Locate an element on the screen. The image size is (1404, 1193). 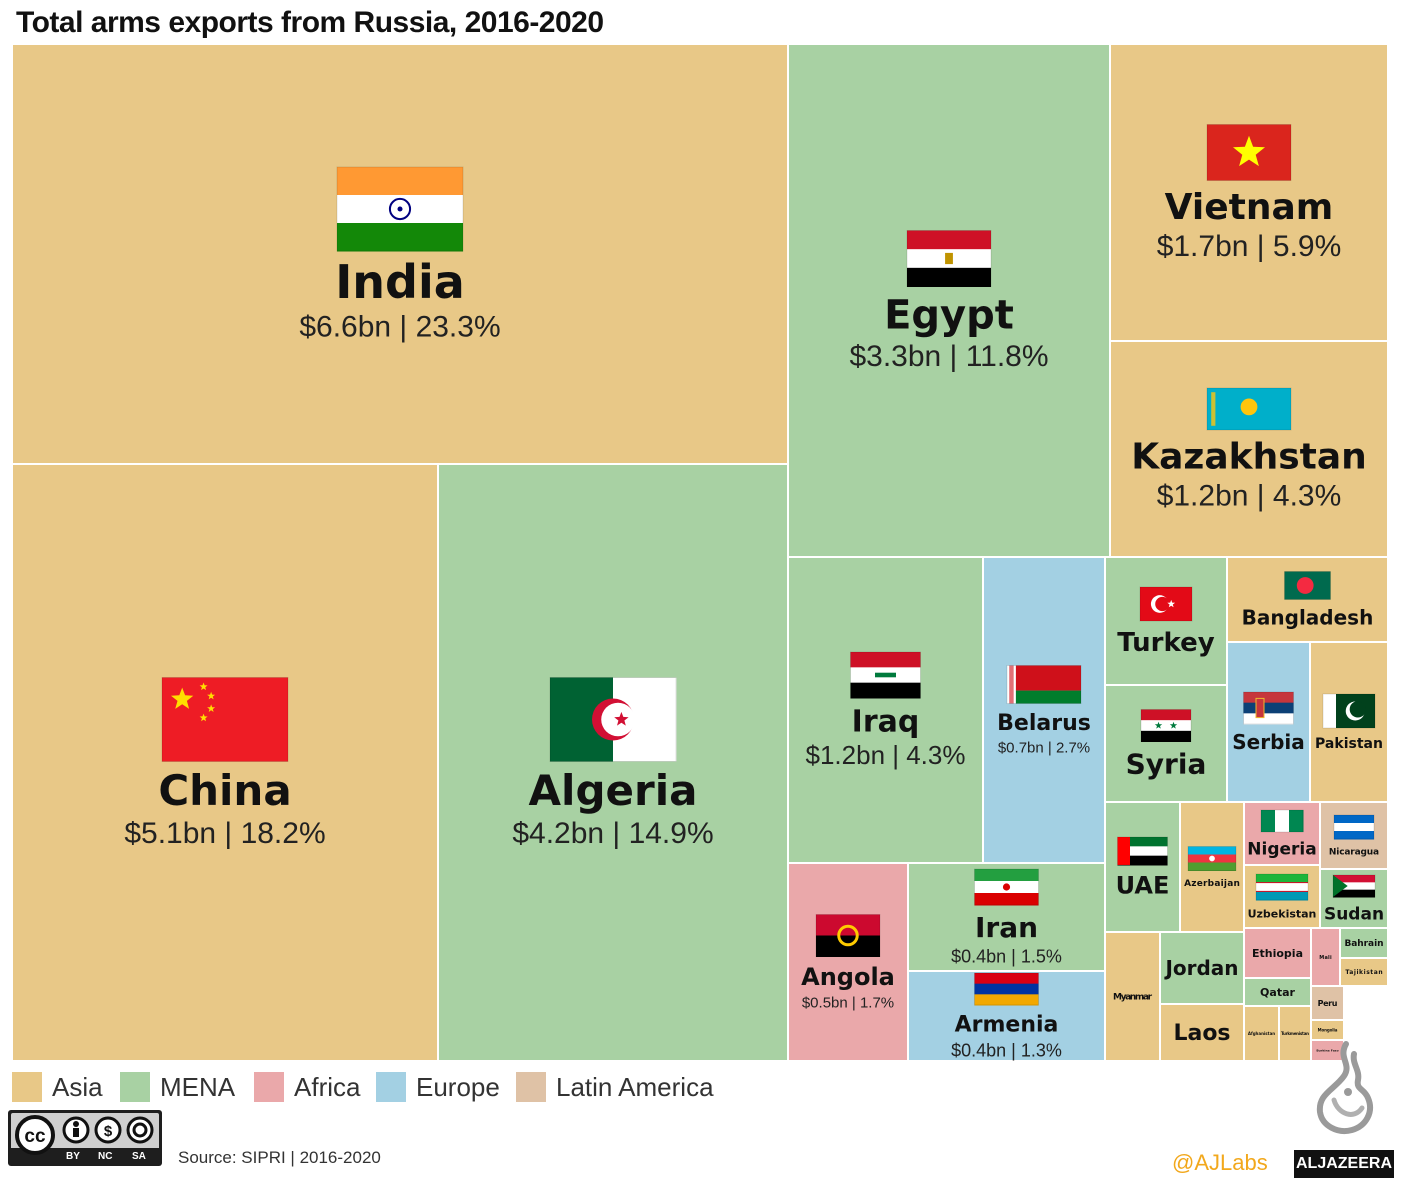
cell-label-iran: Iran is located at coordinates (1006, 927).